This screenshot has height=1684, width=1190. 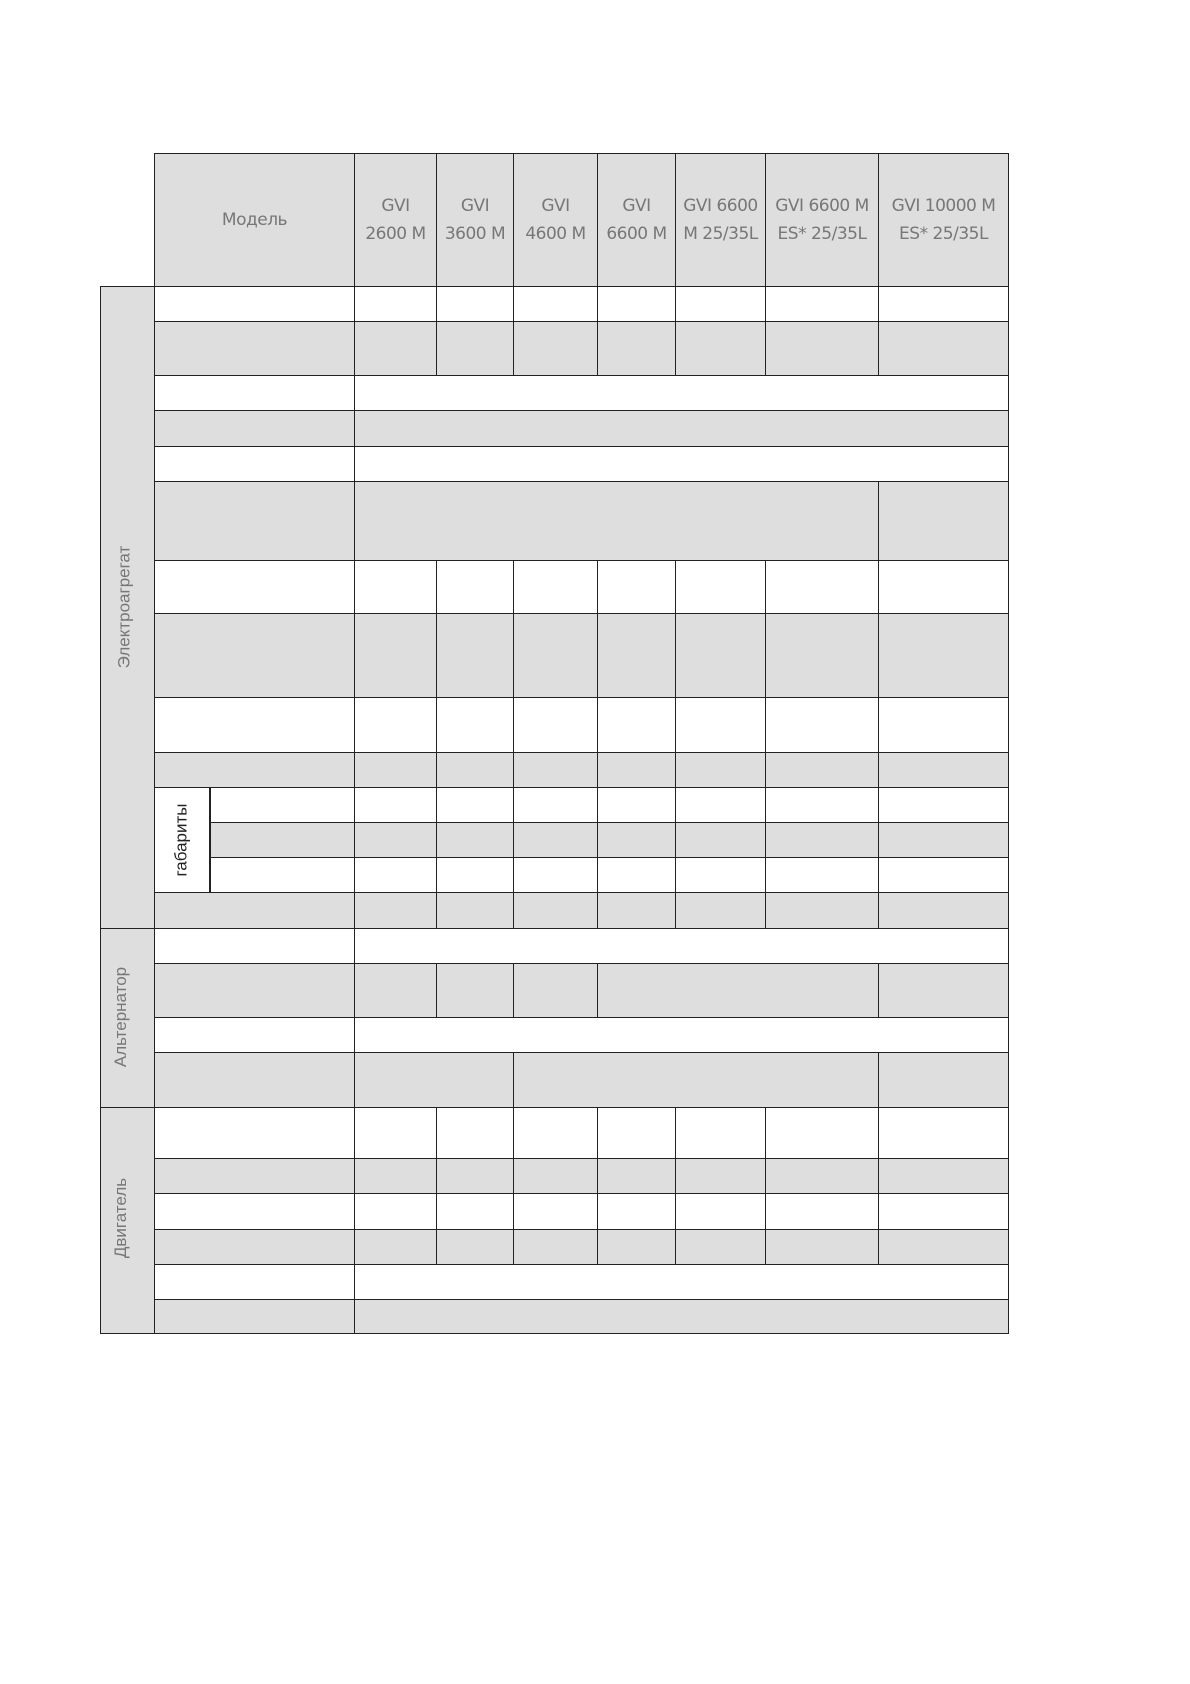 I want to click on model-label: Модель, so click(x=254, y=220).